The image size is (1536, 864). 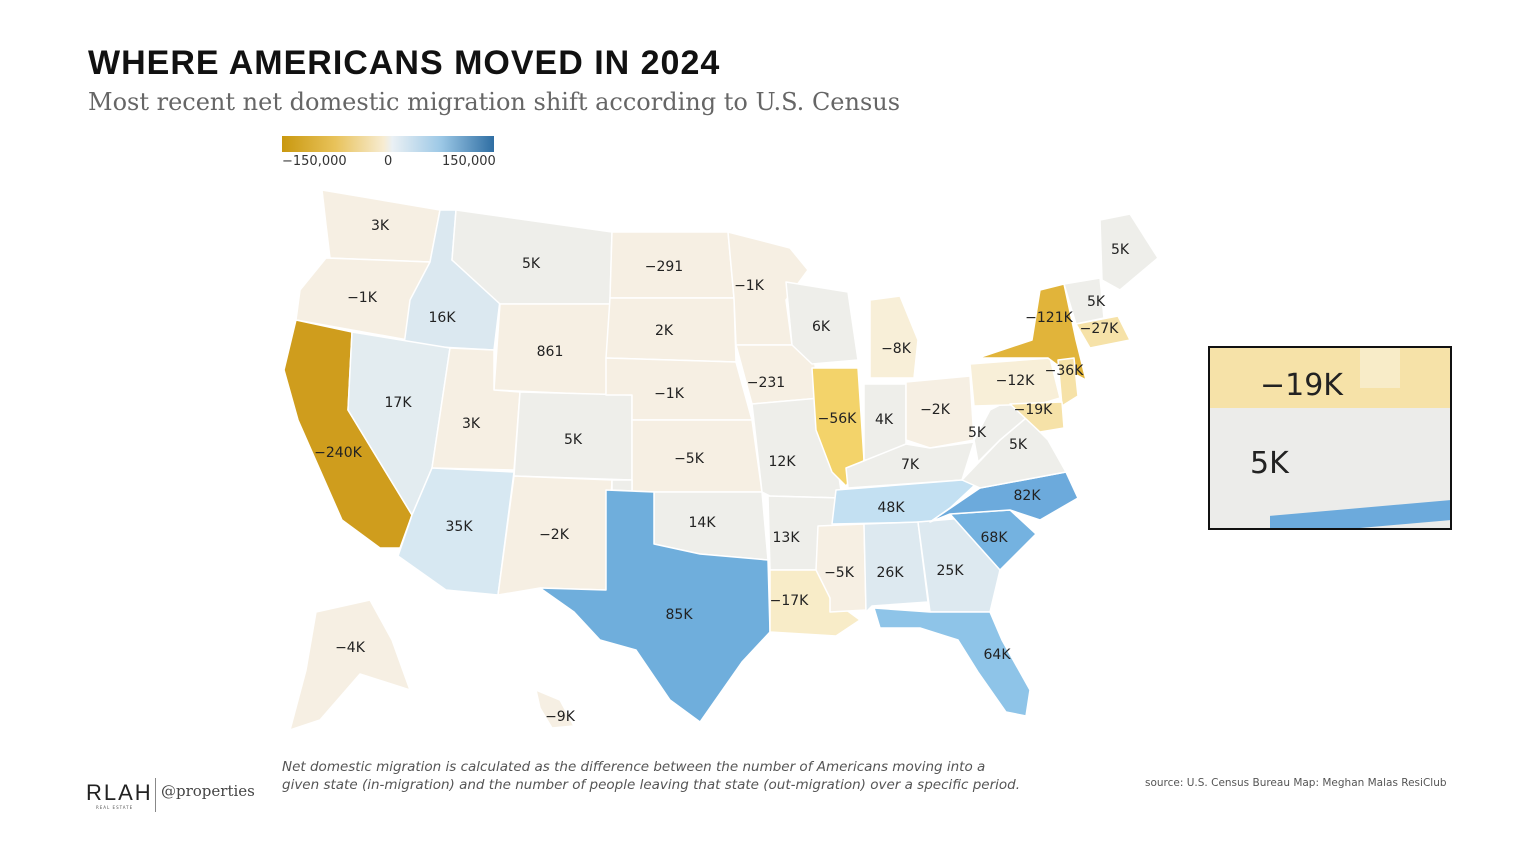 What do you see at coordinates (388, 161) in the screenshot?
I see `legend-mid-label: 0` at bounding box center [388, 161].